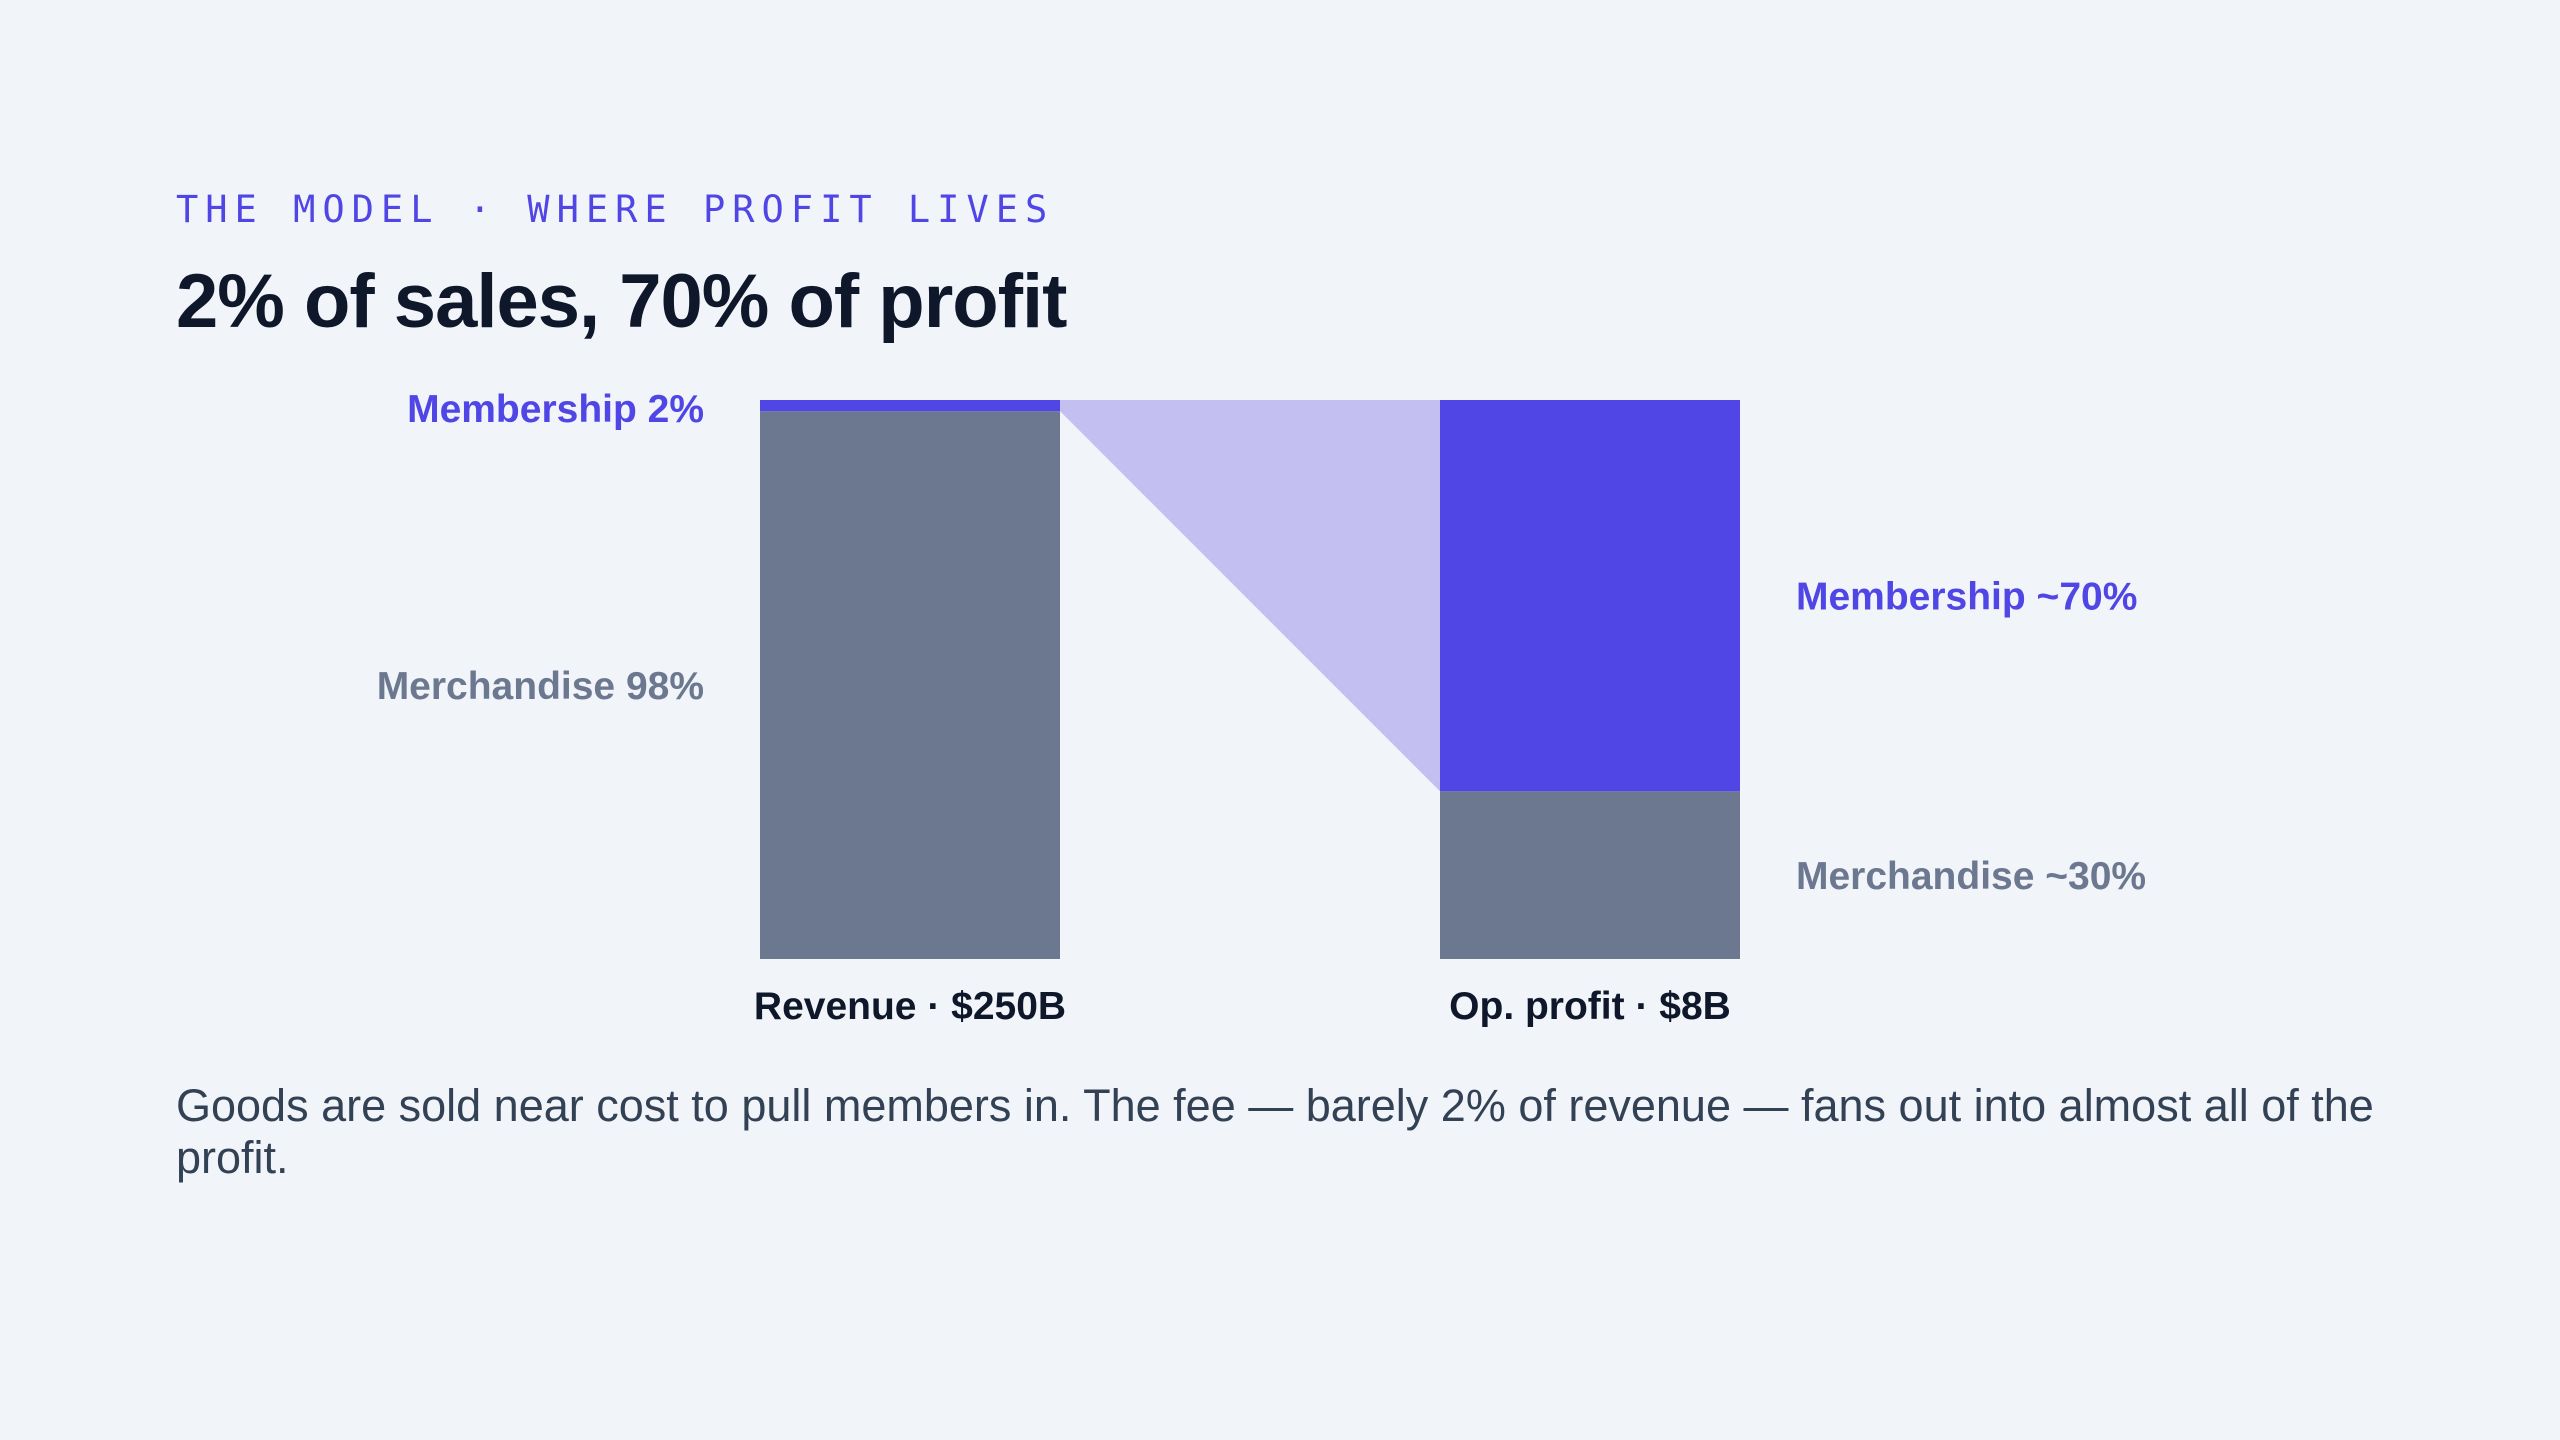 The image size is (2560, 1440). Describe the element at coordinates (555, 409) in the screenshot. I see `label-revenue-membership: Membership 2%` at that location.